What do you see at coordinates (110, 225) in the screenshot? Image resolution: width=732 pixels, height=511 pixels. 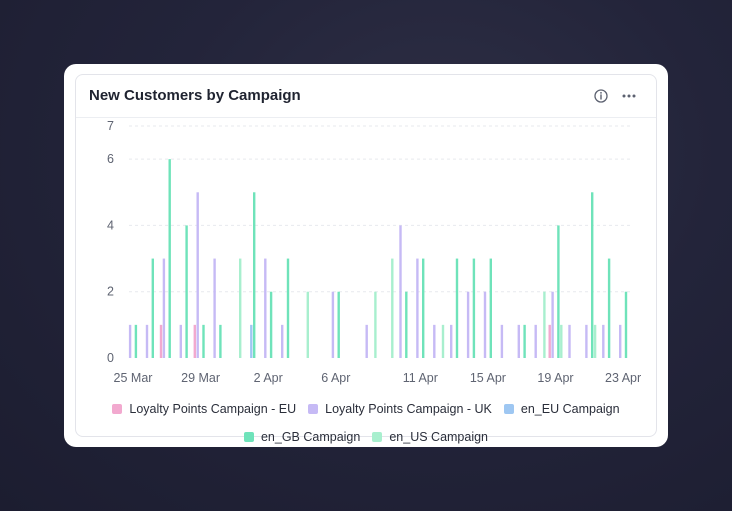 I see `y-tick-label: 4` at bounding box center [110, 225].